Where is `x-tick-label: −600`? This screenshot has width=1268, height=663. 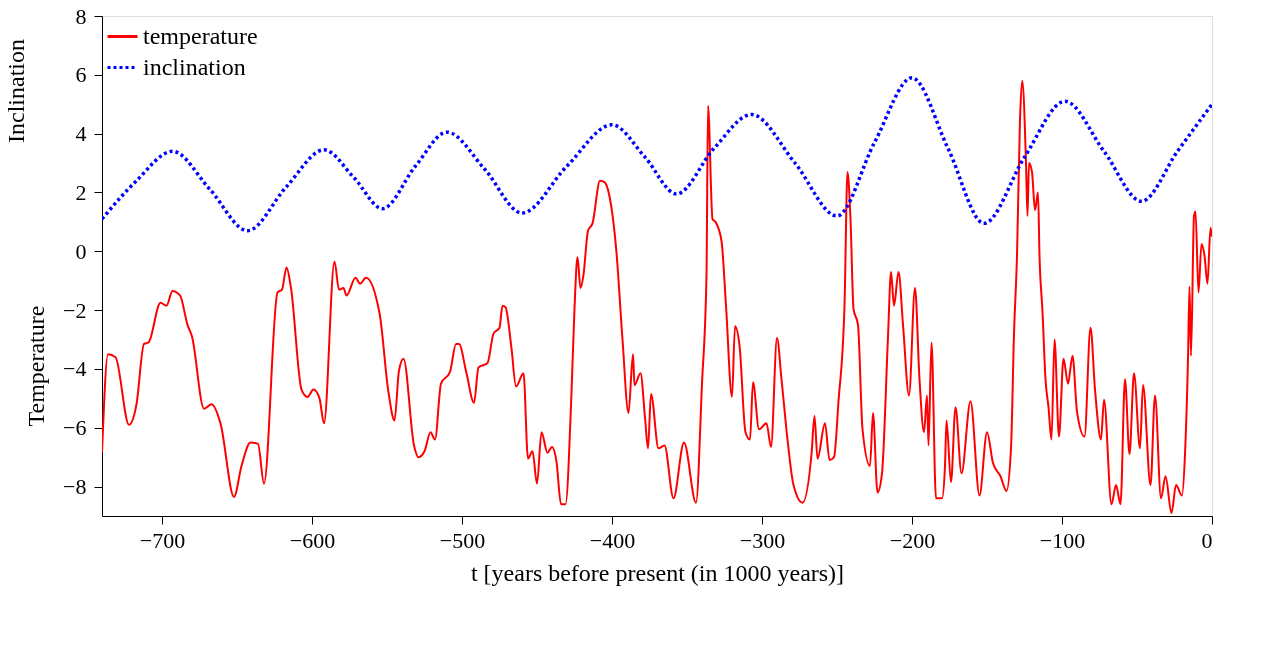
x-tick-label: −600 is located at coordinates (312, 540).